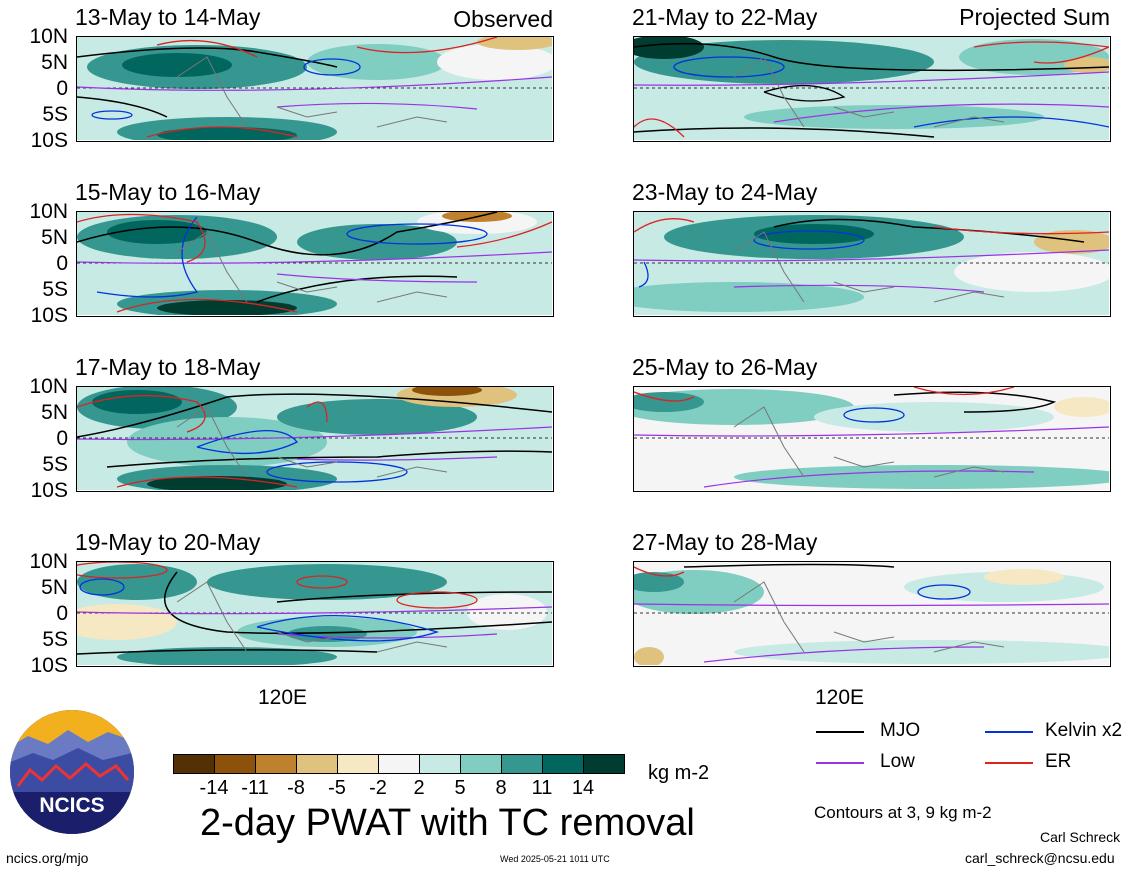 Image resolution: width=1135 pixels, height=873 pixels. Describe the element at coordinates (840, 732) in the screenshot. I see `legend-line-mjo` at that location.